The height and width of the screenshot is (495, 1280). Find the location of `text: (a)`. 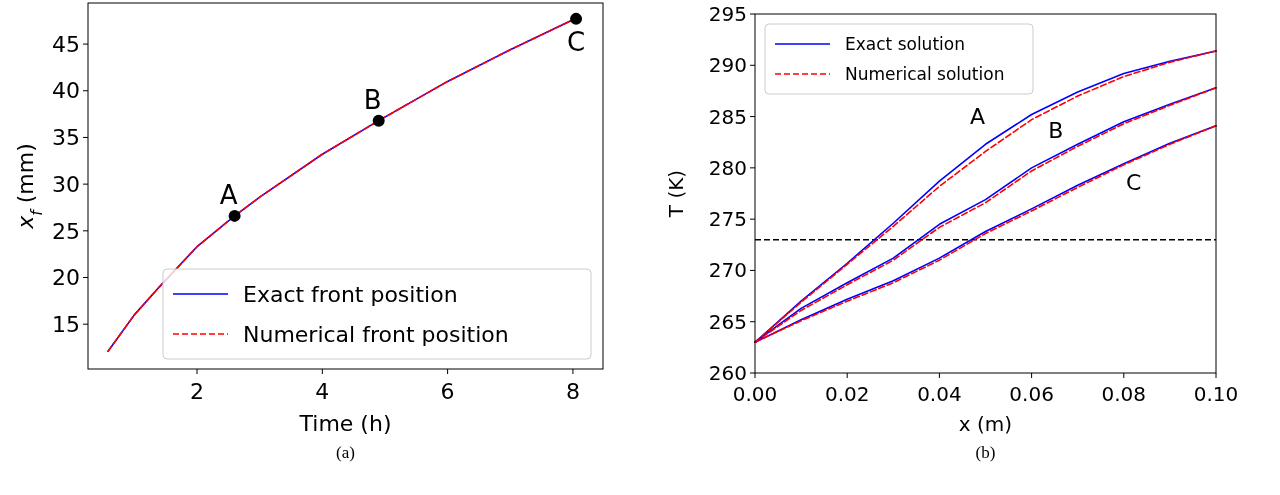

text: (a) is located at coordinates (345, 452).